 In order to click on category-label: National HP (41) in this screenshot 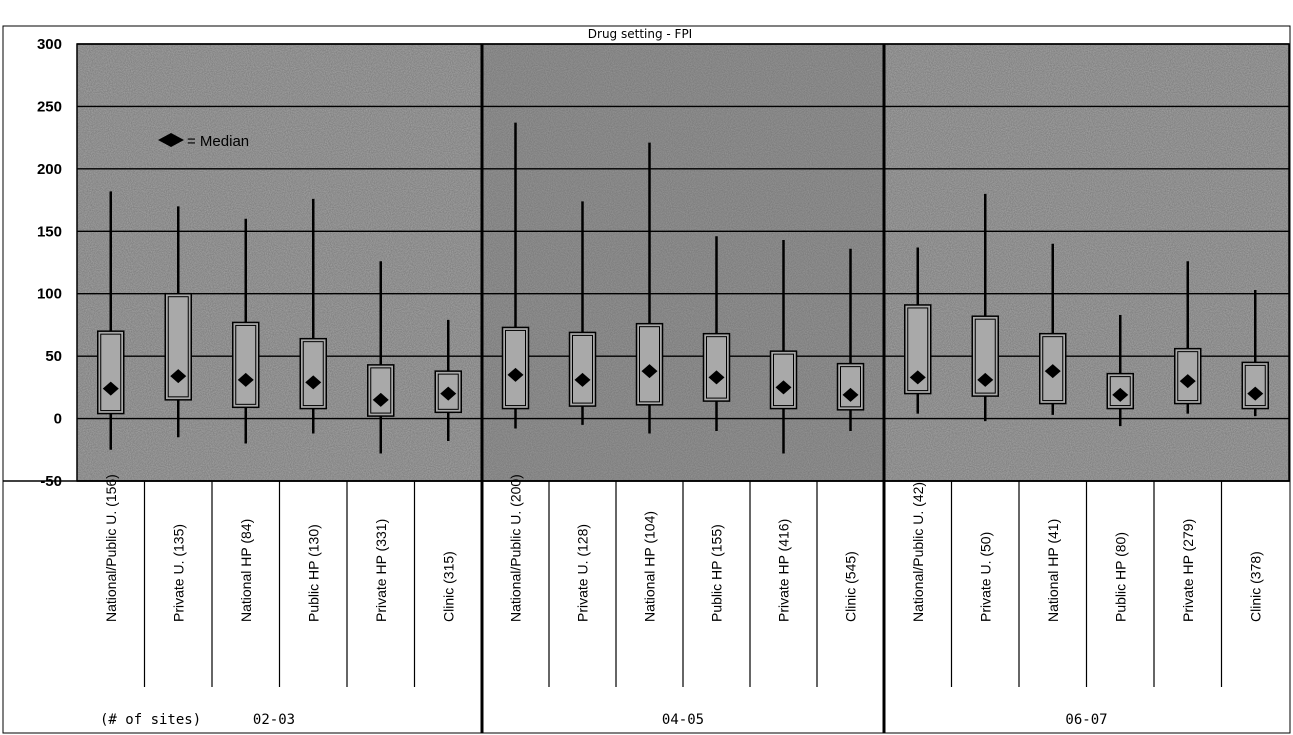, I will do `click(1053, 570)`.